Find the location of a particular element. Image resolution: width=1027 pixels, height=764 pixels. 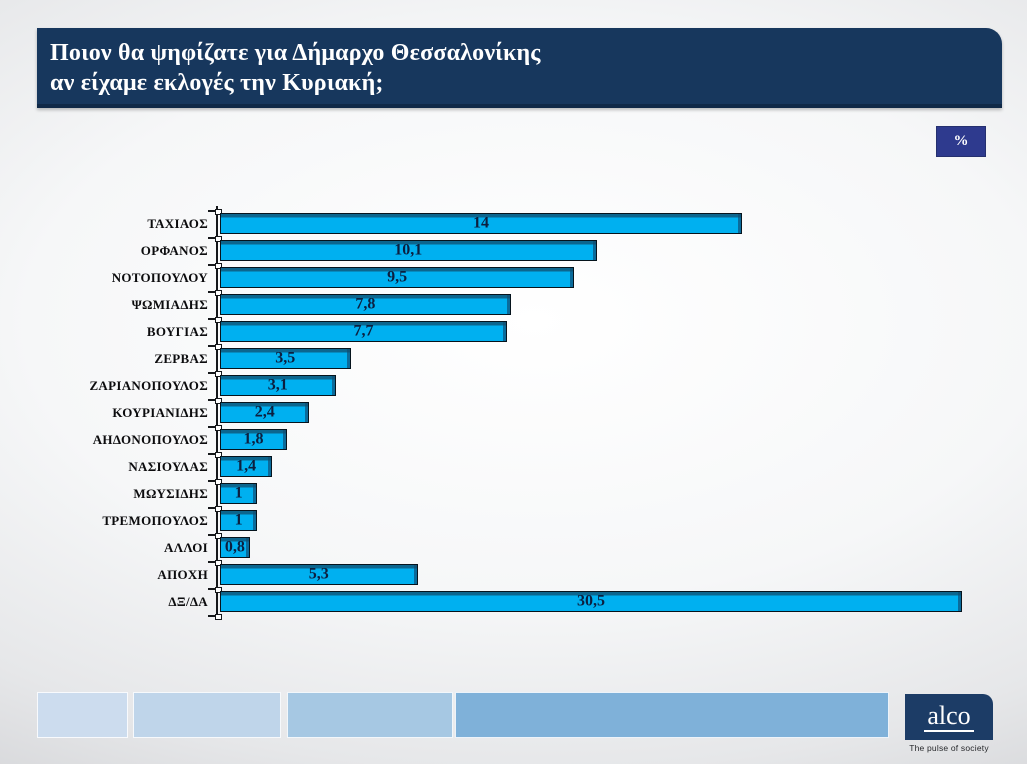

category-label: ΨΩΜΙΑΔΗΣ is located at coordinates (169, 304).